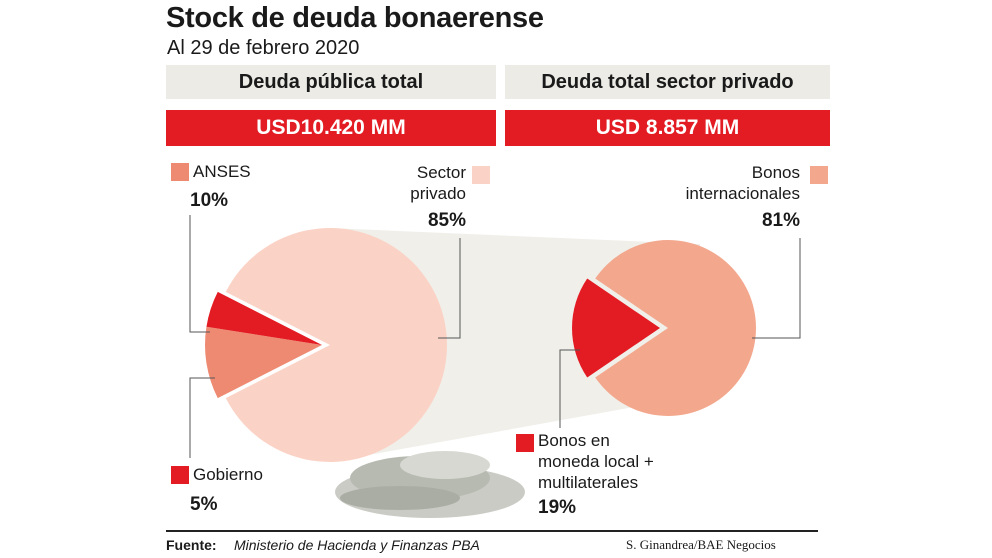 The image size is (992, 558). What do you see at coordinates (776, 288) in the screenshot?
I see `leader-bonos-int` at bounding box center [776, 288].